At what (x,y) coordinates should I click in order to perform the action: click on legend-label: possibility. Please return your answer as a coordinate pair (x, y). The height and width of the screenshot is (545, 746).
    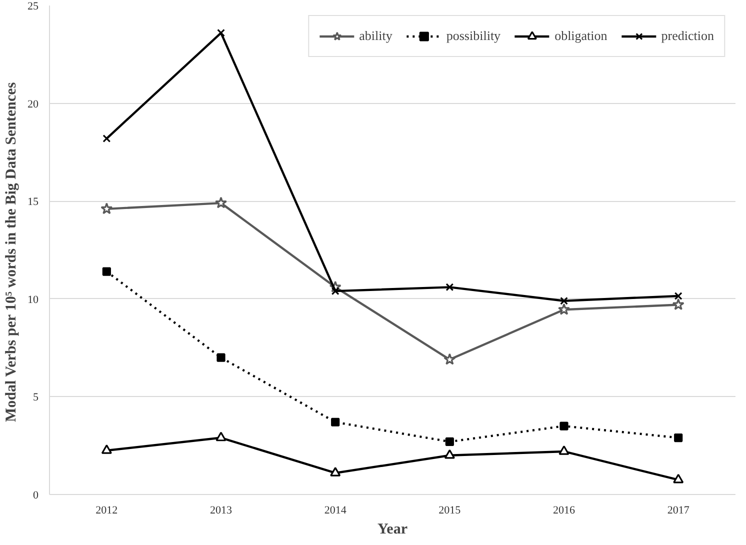
    Looking at the image, I should click on (473, 36).